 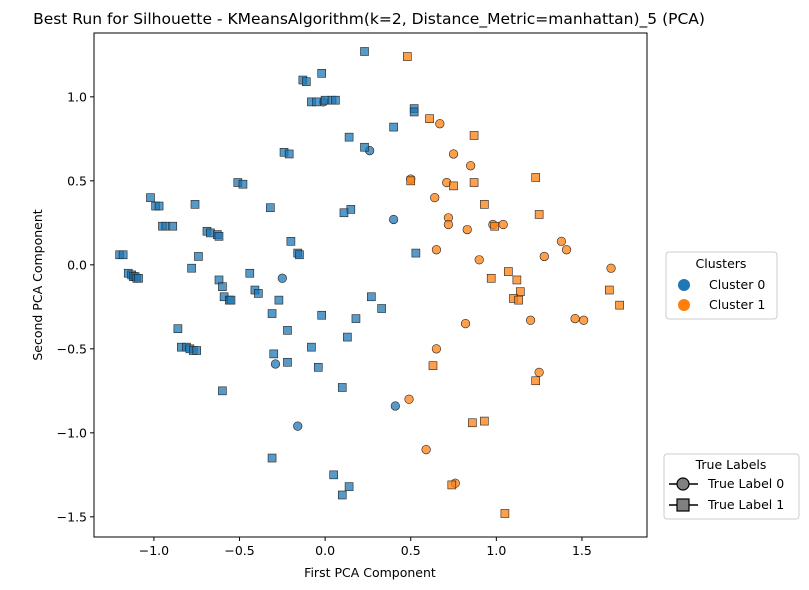 What do you see at coordinates (411, 550) in the screenshot?
I see `x-tick-label: 0.5` at bounding box center [411, 550].